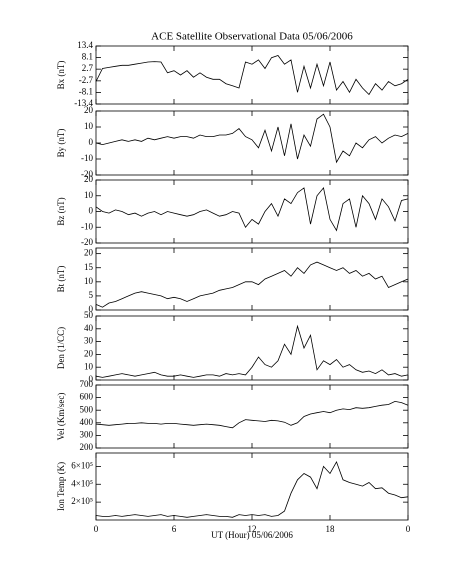  I want to click on y-axis-label: Bt (nT), so click(61, 279).